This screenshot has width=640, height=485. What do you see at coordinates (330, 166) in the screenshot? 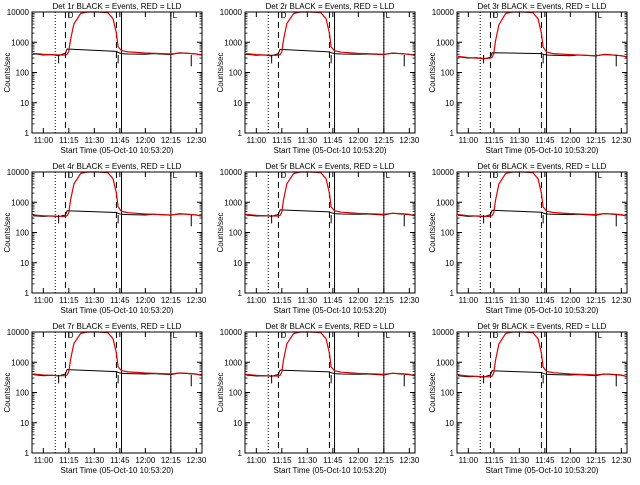
I see `chart-title: Det 5r BLACK = Events, RED = LLD` at bounding box center [330, 166].